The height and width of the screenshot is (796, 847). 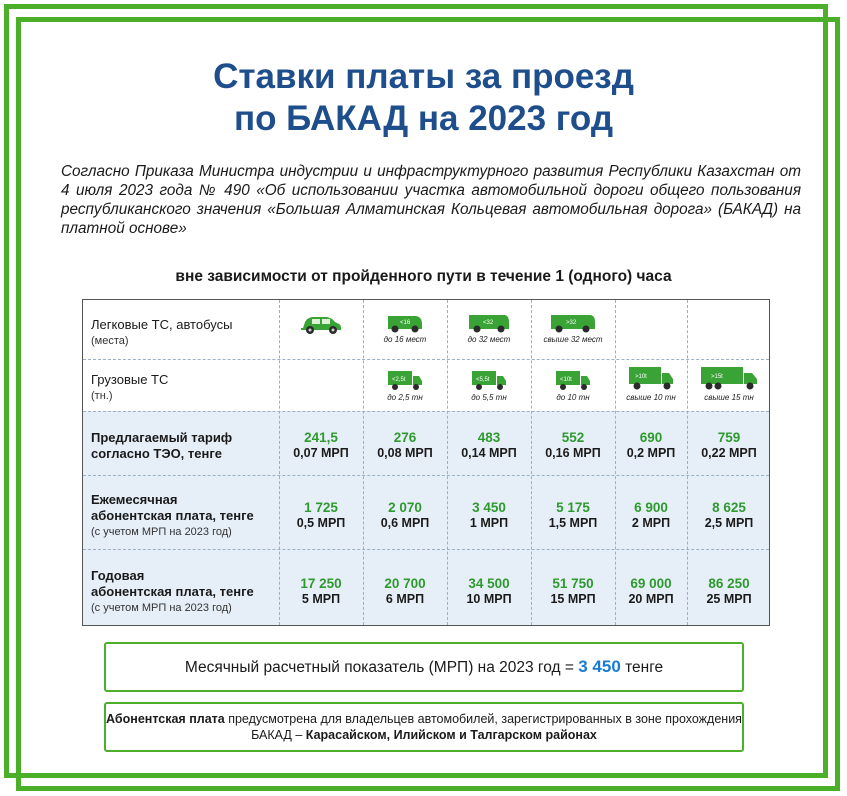 I want to click on truck-icon: <10t, so click(x=573, y=380).